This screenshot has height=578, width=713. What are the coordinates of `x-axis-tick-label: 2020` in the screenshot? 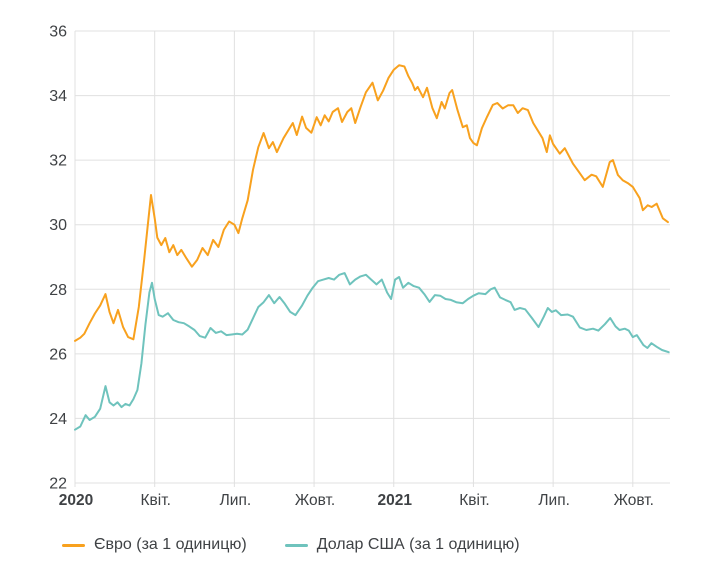 It's located at (76, 500).